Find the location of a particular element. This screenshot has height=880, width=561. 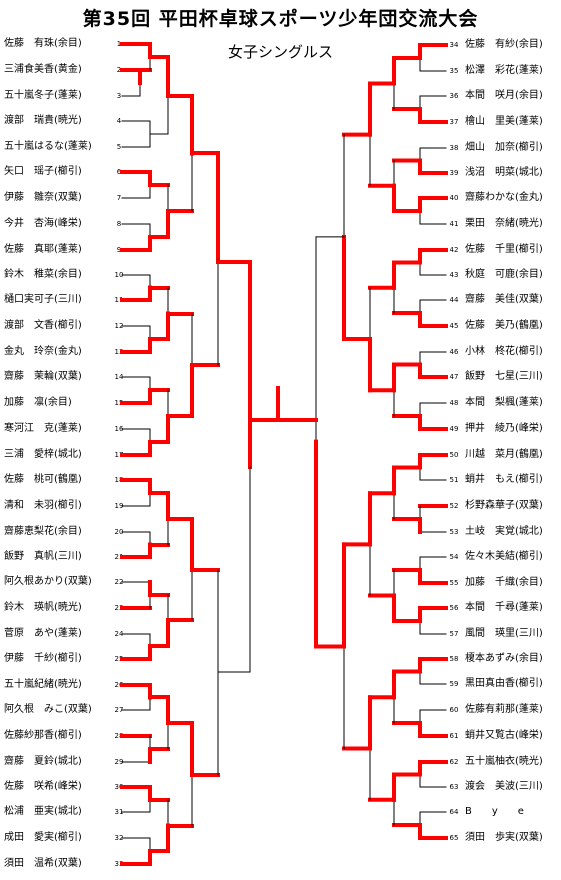

player-name: 五十嵐紀緒(暁光) is located at coordinates (43, 684).